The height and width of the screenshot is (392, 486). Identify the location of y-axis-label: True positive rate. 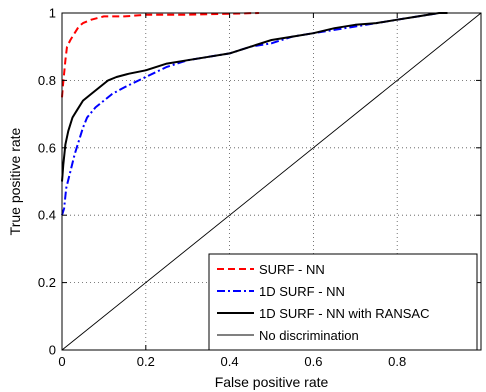
(15, 181).